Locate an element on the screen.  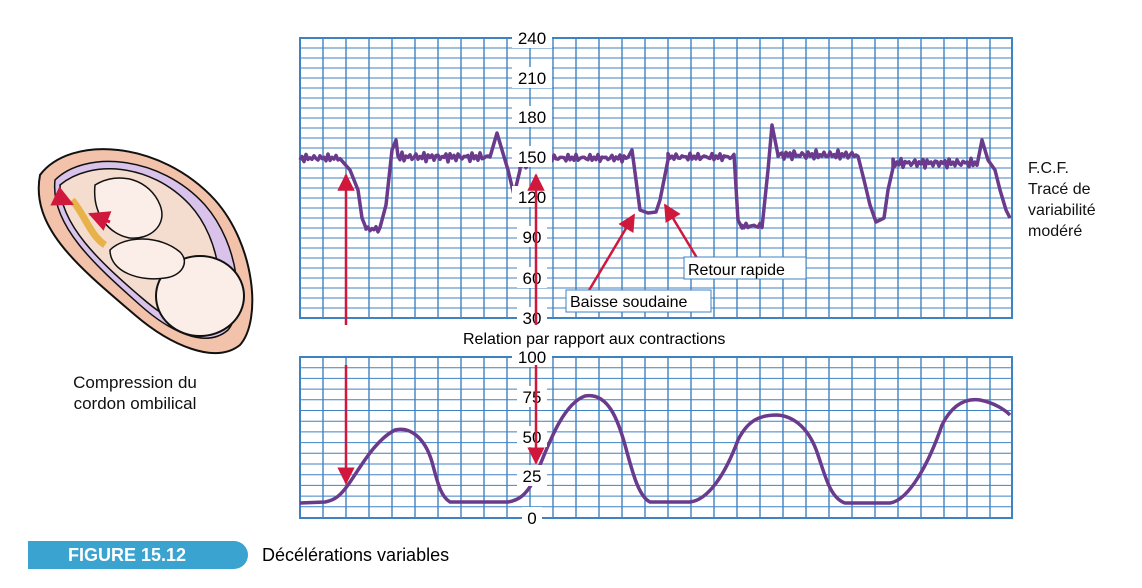
figure-badge is located at coordinates (138, 555).